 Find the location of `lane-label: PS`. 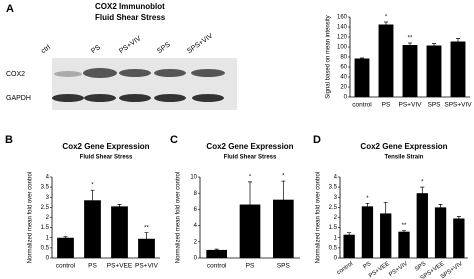

lane-label: PS is located at coordinates (96, 49).